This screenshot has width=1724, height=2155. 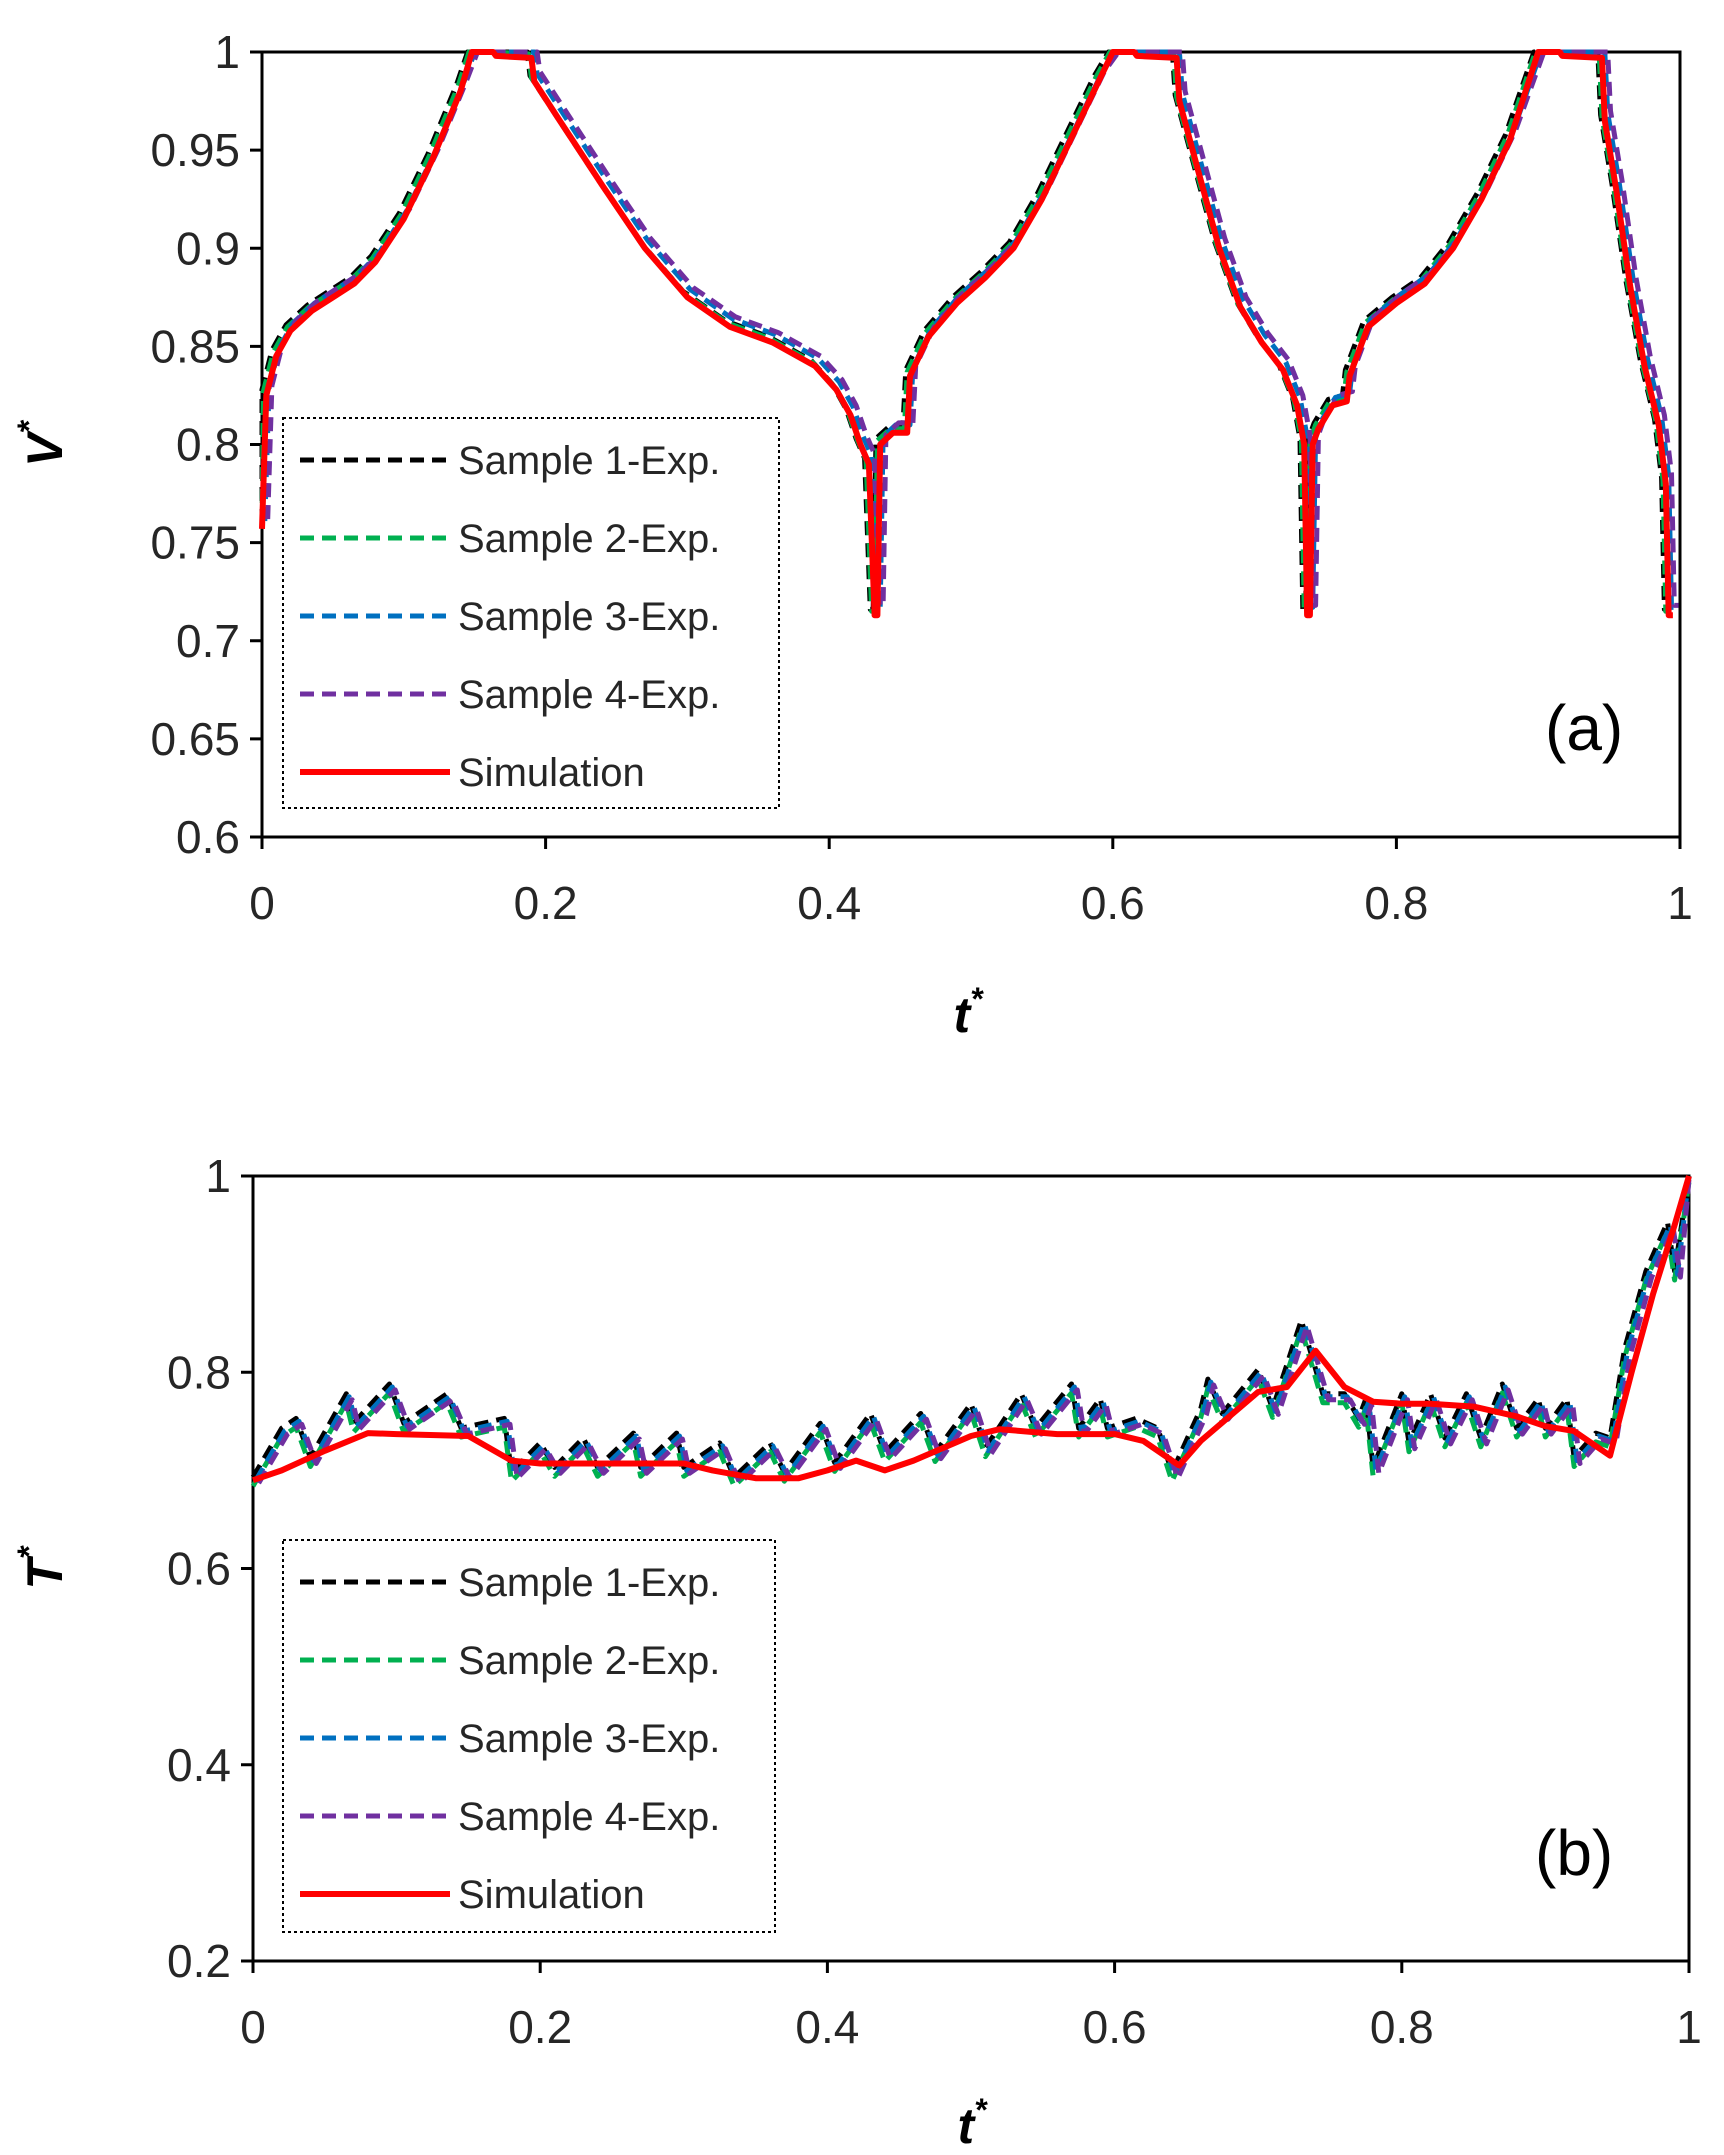 I want to click on y-axis-title-b: T*, so click(x=42, y=1567).